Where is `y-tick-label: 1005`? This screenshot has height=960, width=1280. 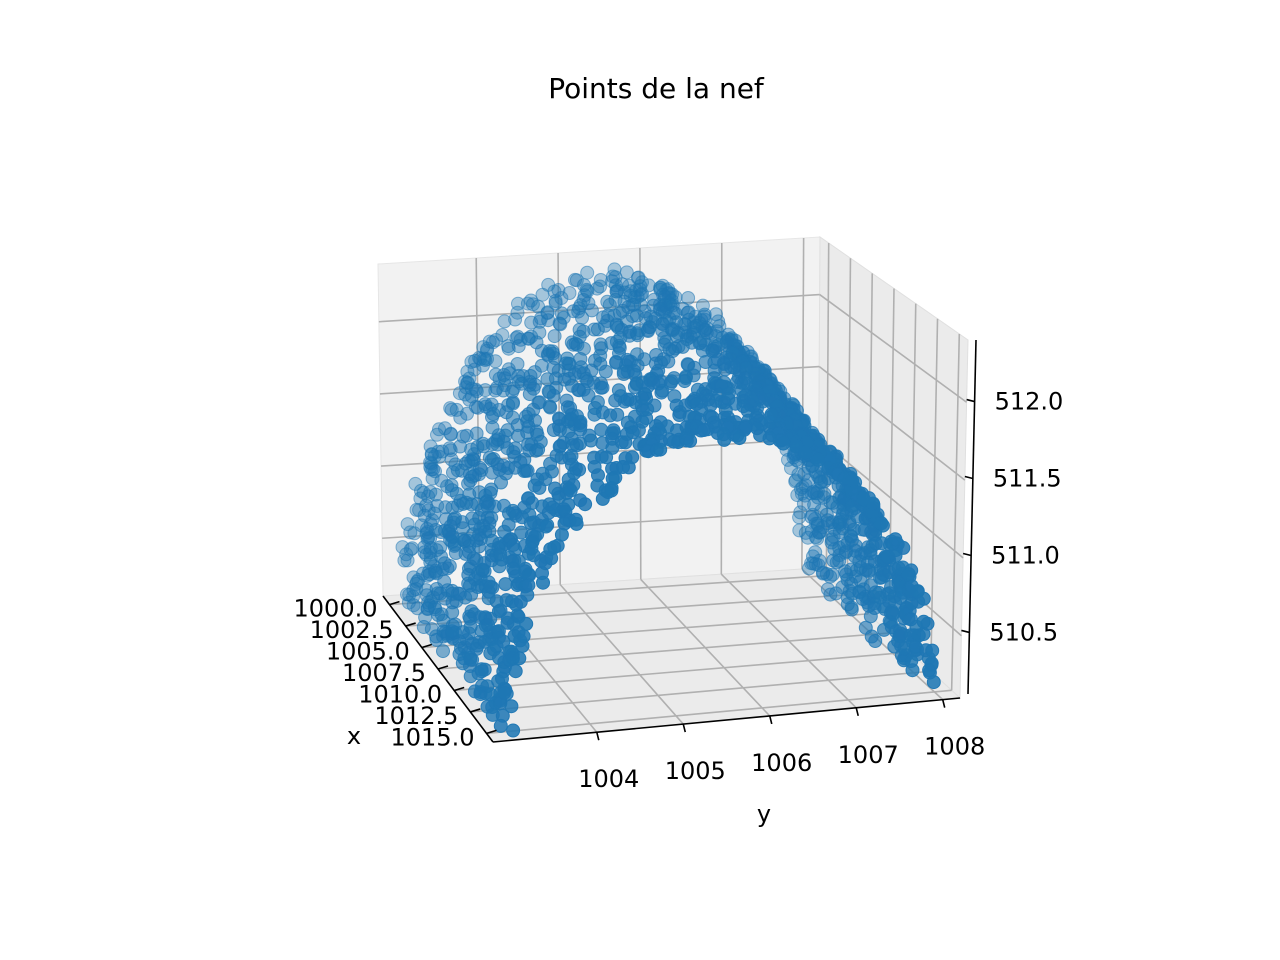
y-tick-label: 1005 is located at coordinates (695, 771).